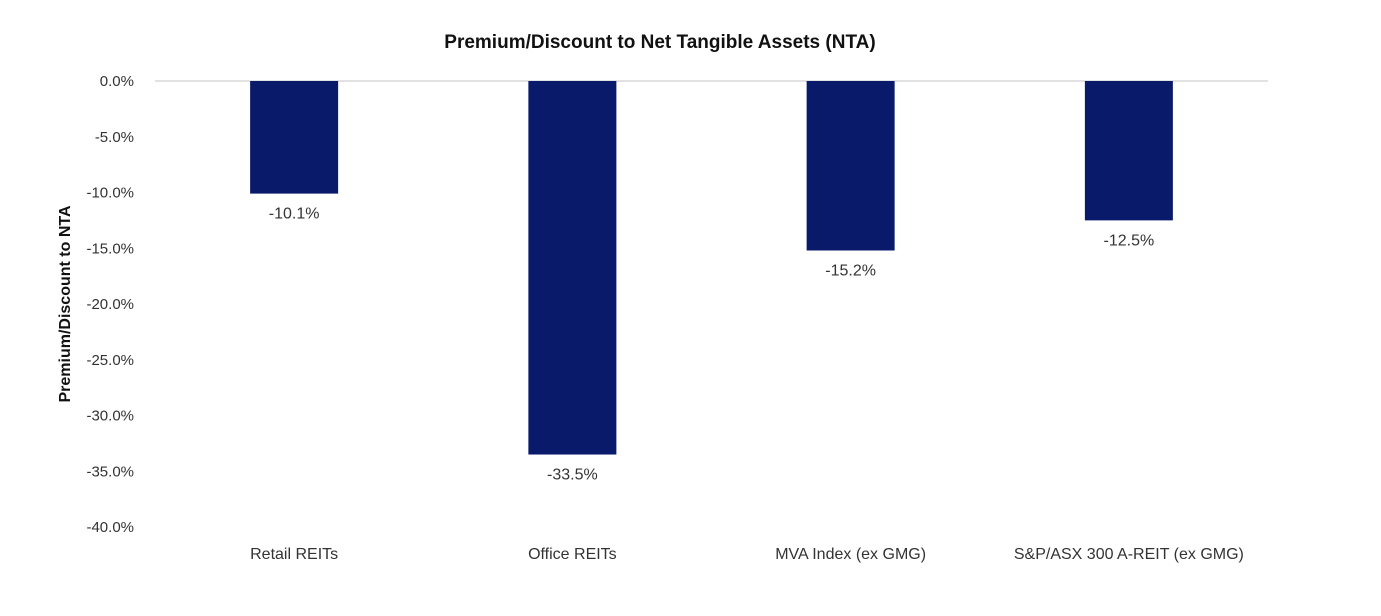 The height and width of the screenshot is (616, 1381). Describe the element at coordinates (110, 527) in the screenshot. I see `y-tick-label: -40.0%` at that location.